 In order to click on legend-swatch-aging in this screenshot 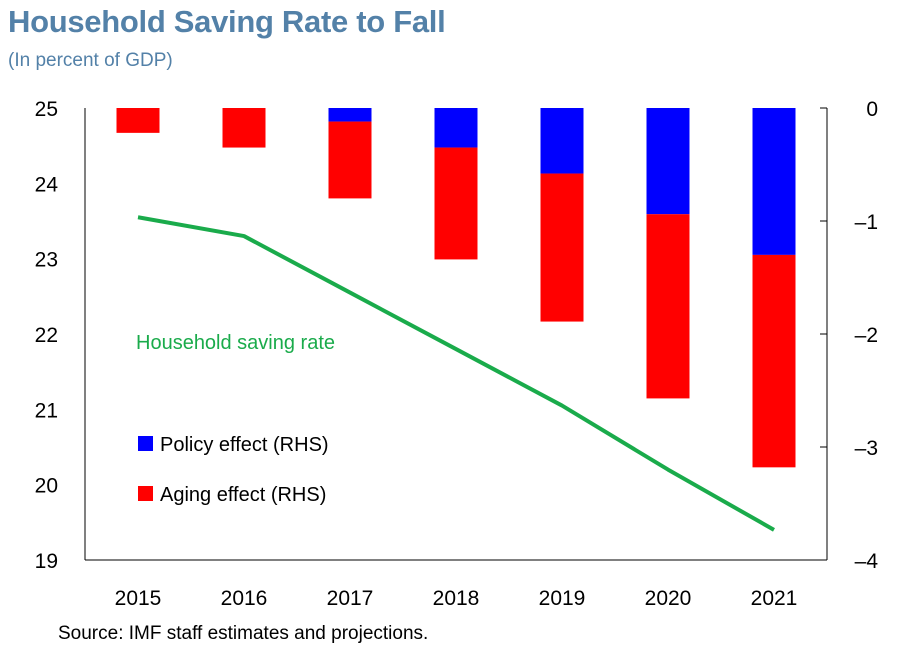, I will do `click(145, 493)`.